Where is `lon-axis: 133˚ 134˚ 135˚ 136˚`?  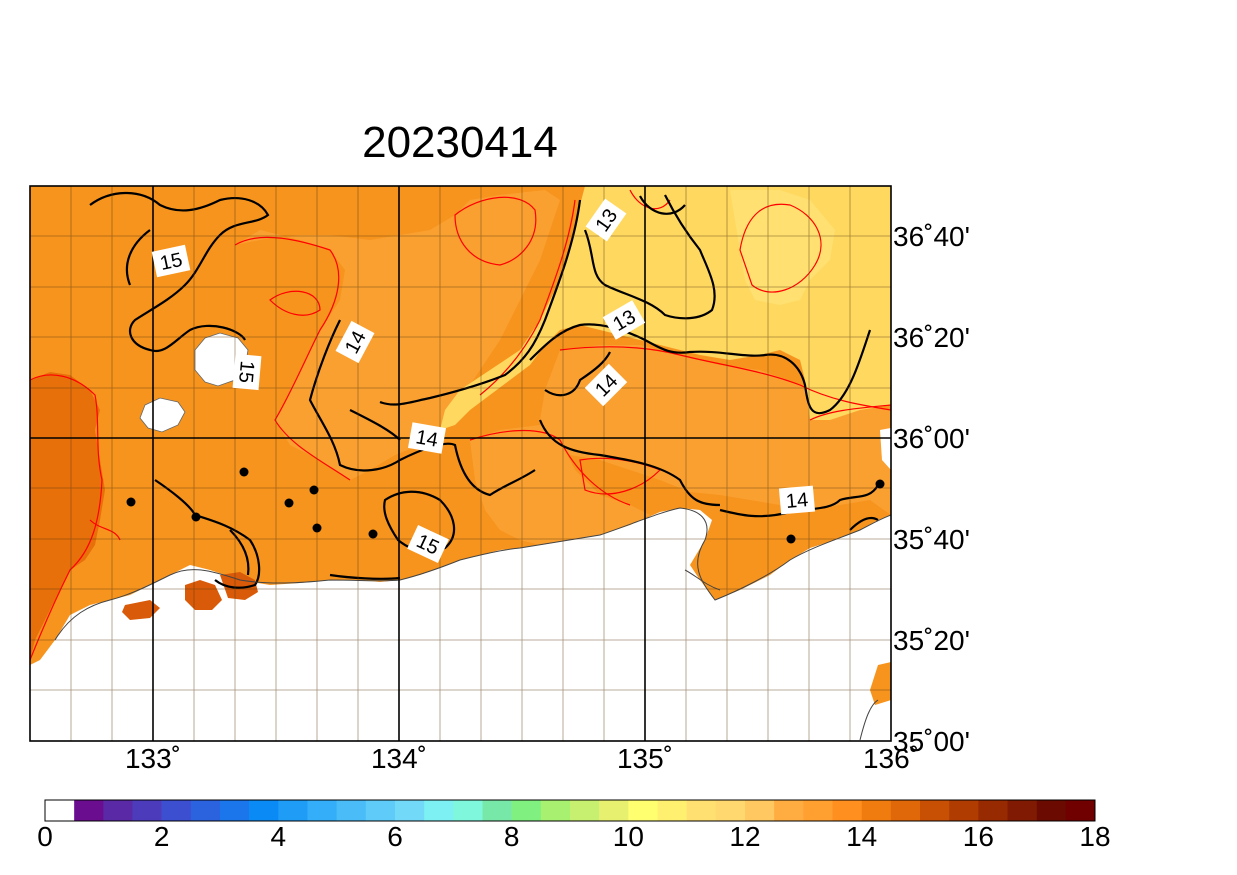
lon-axis: 133˚ 134˚ 135˚ 136˚ is located at coordinates (522, 758).